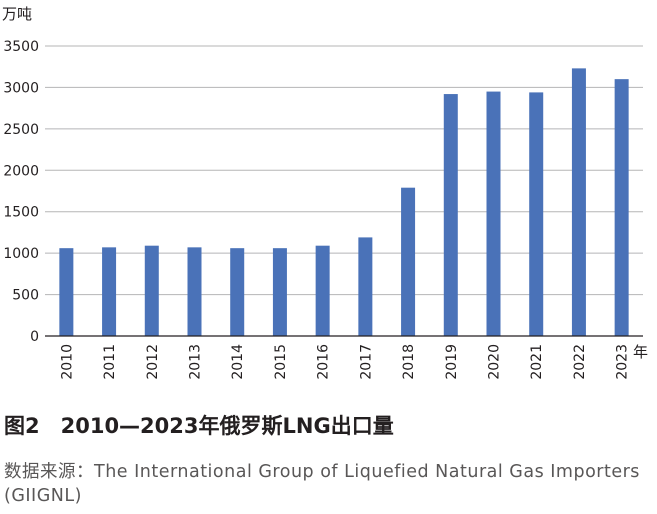  Describe the element at coordinates (196, 362) in the screenshot. I see `x-tick-label: 2013` at that location.